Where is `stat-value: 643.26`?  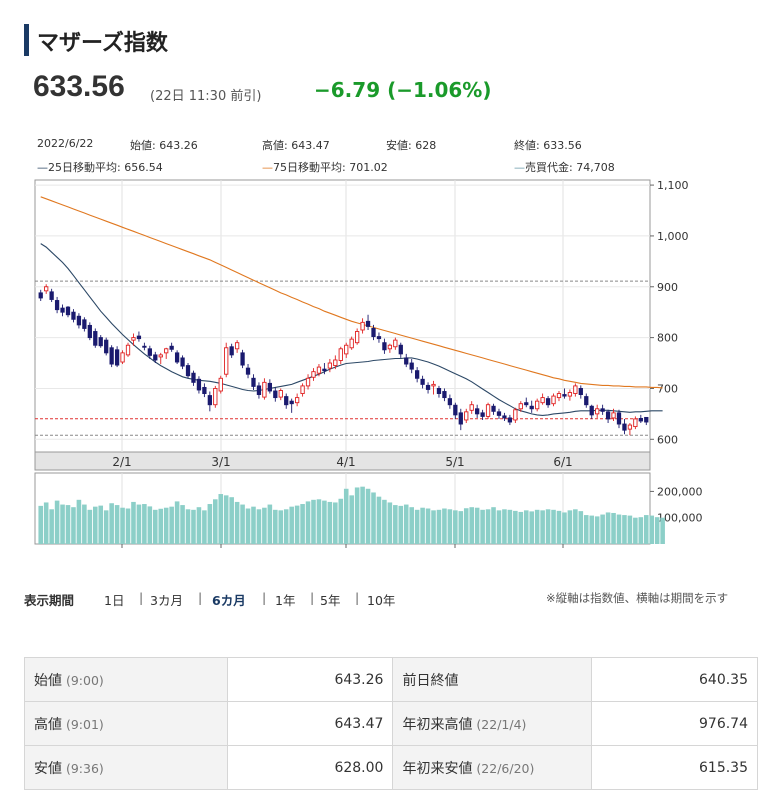 stat-value: 643.26 is located at coordinates (310, 679).